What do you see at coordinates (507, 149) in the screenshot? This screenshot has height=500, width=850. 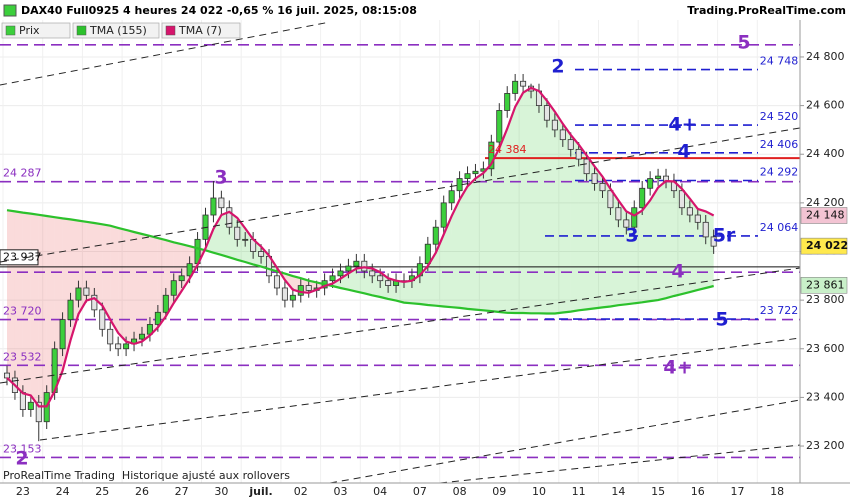 I see `red-level-label: 24 384` at bounding box center [507, 149].